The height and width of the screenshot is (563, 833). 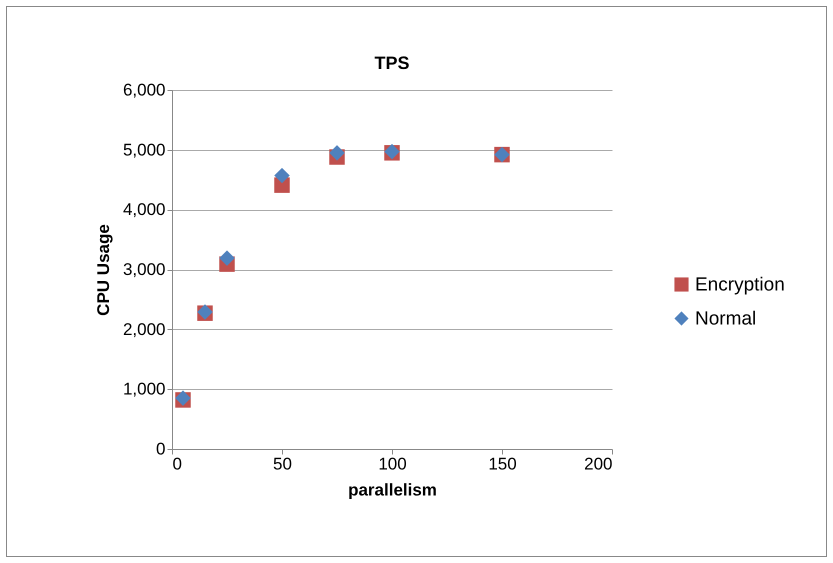 I want to click on y-tick-label: 5,000, so click(x=144, y=150).